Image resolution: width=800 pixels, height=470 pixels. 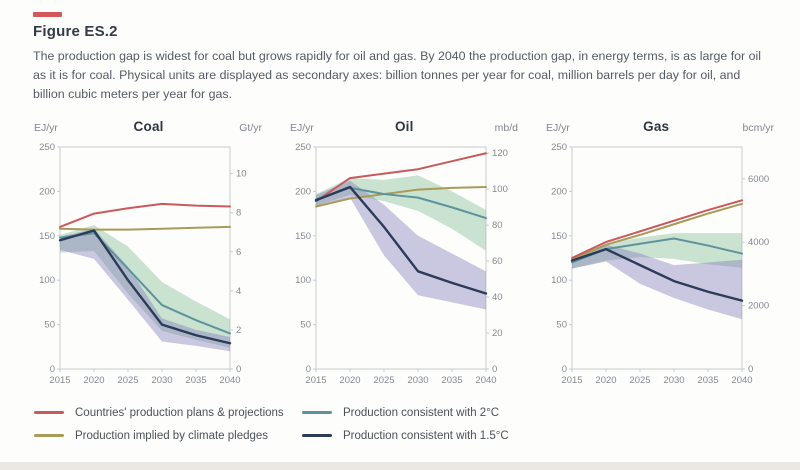 I want to click on accent-bar, so click(x=47, y=14).